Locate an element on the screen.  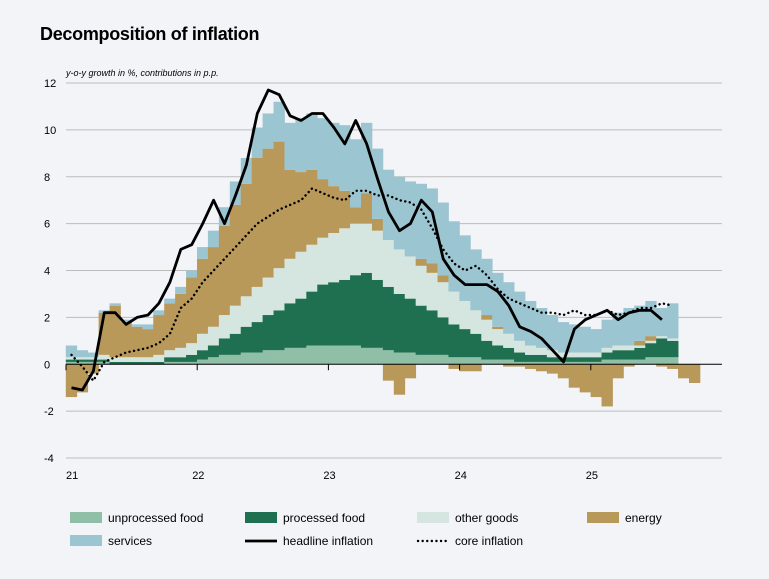
y-tick-label: -2 is located at coordinates (49, 412).